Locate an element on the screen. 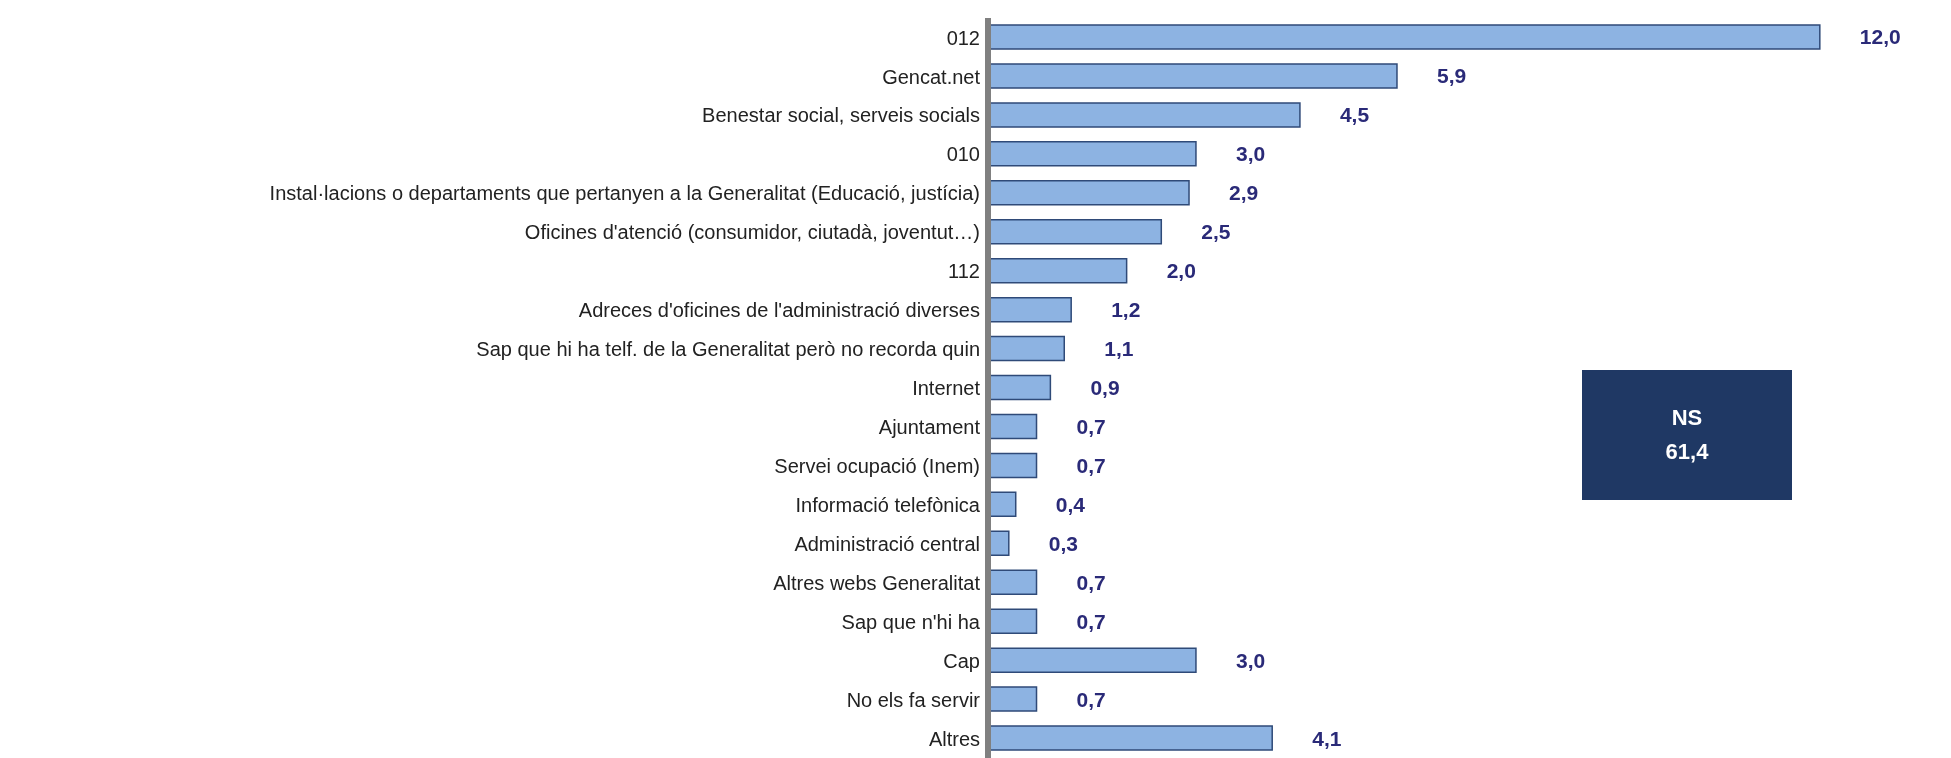  y-tick-label: Gencat.net is located at coordinates (931, 76).